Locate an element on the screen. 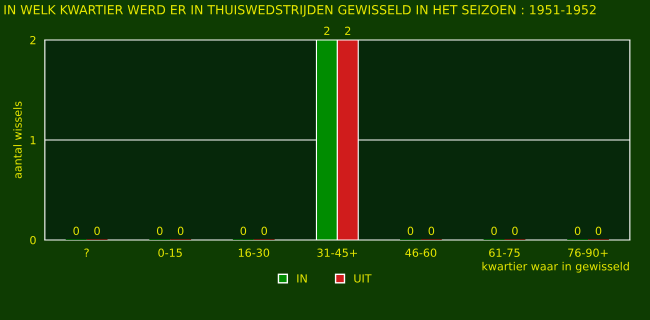 This screenshot has width=650, height=320. x-tick-label: 46-60 is located at coordinates (420, 252).